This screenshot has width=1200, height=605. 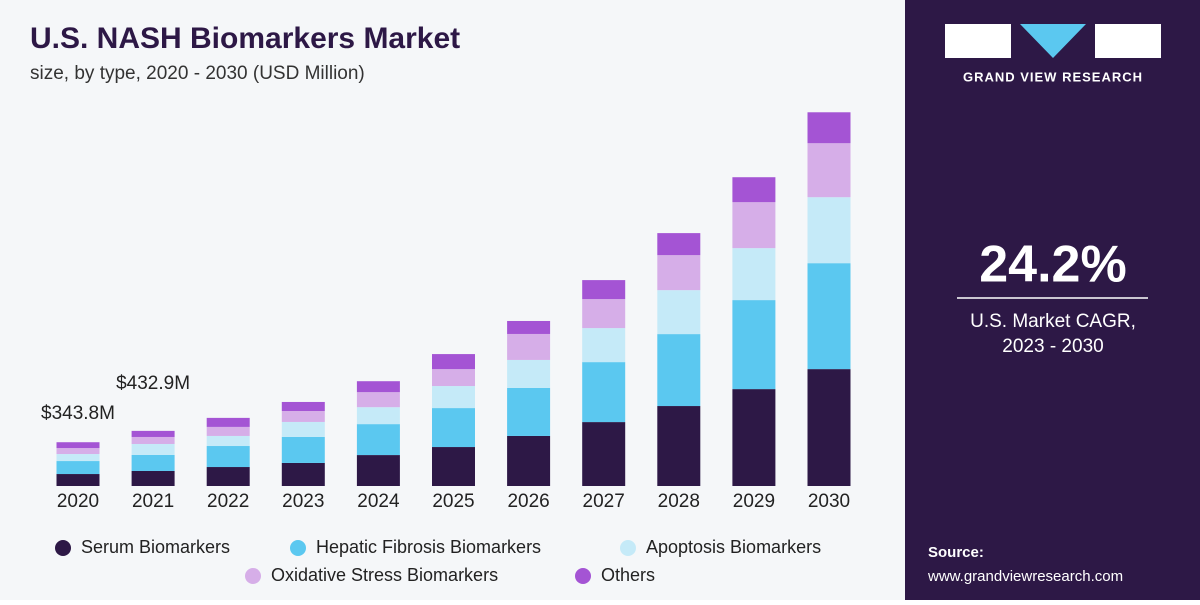 What do you see at coordinates (78, 413) in the screenshot?
I see `value-label: $343.8M` at bounding box center [78, 413].